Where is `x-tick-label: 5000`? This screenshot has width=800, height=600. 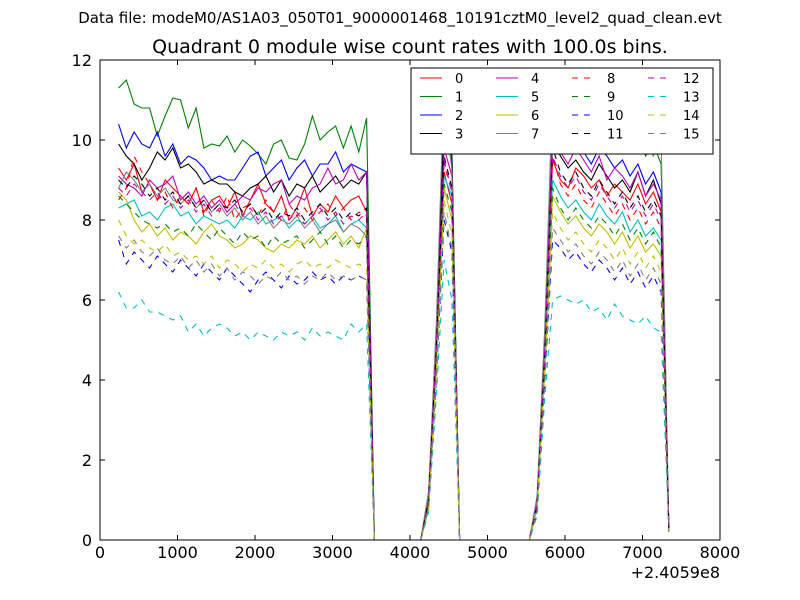
x-tick-label: 5000 is located at coordinates (487, 552).